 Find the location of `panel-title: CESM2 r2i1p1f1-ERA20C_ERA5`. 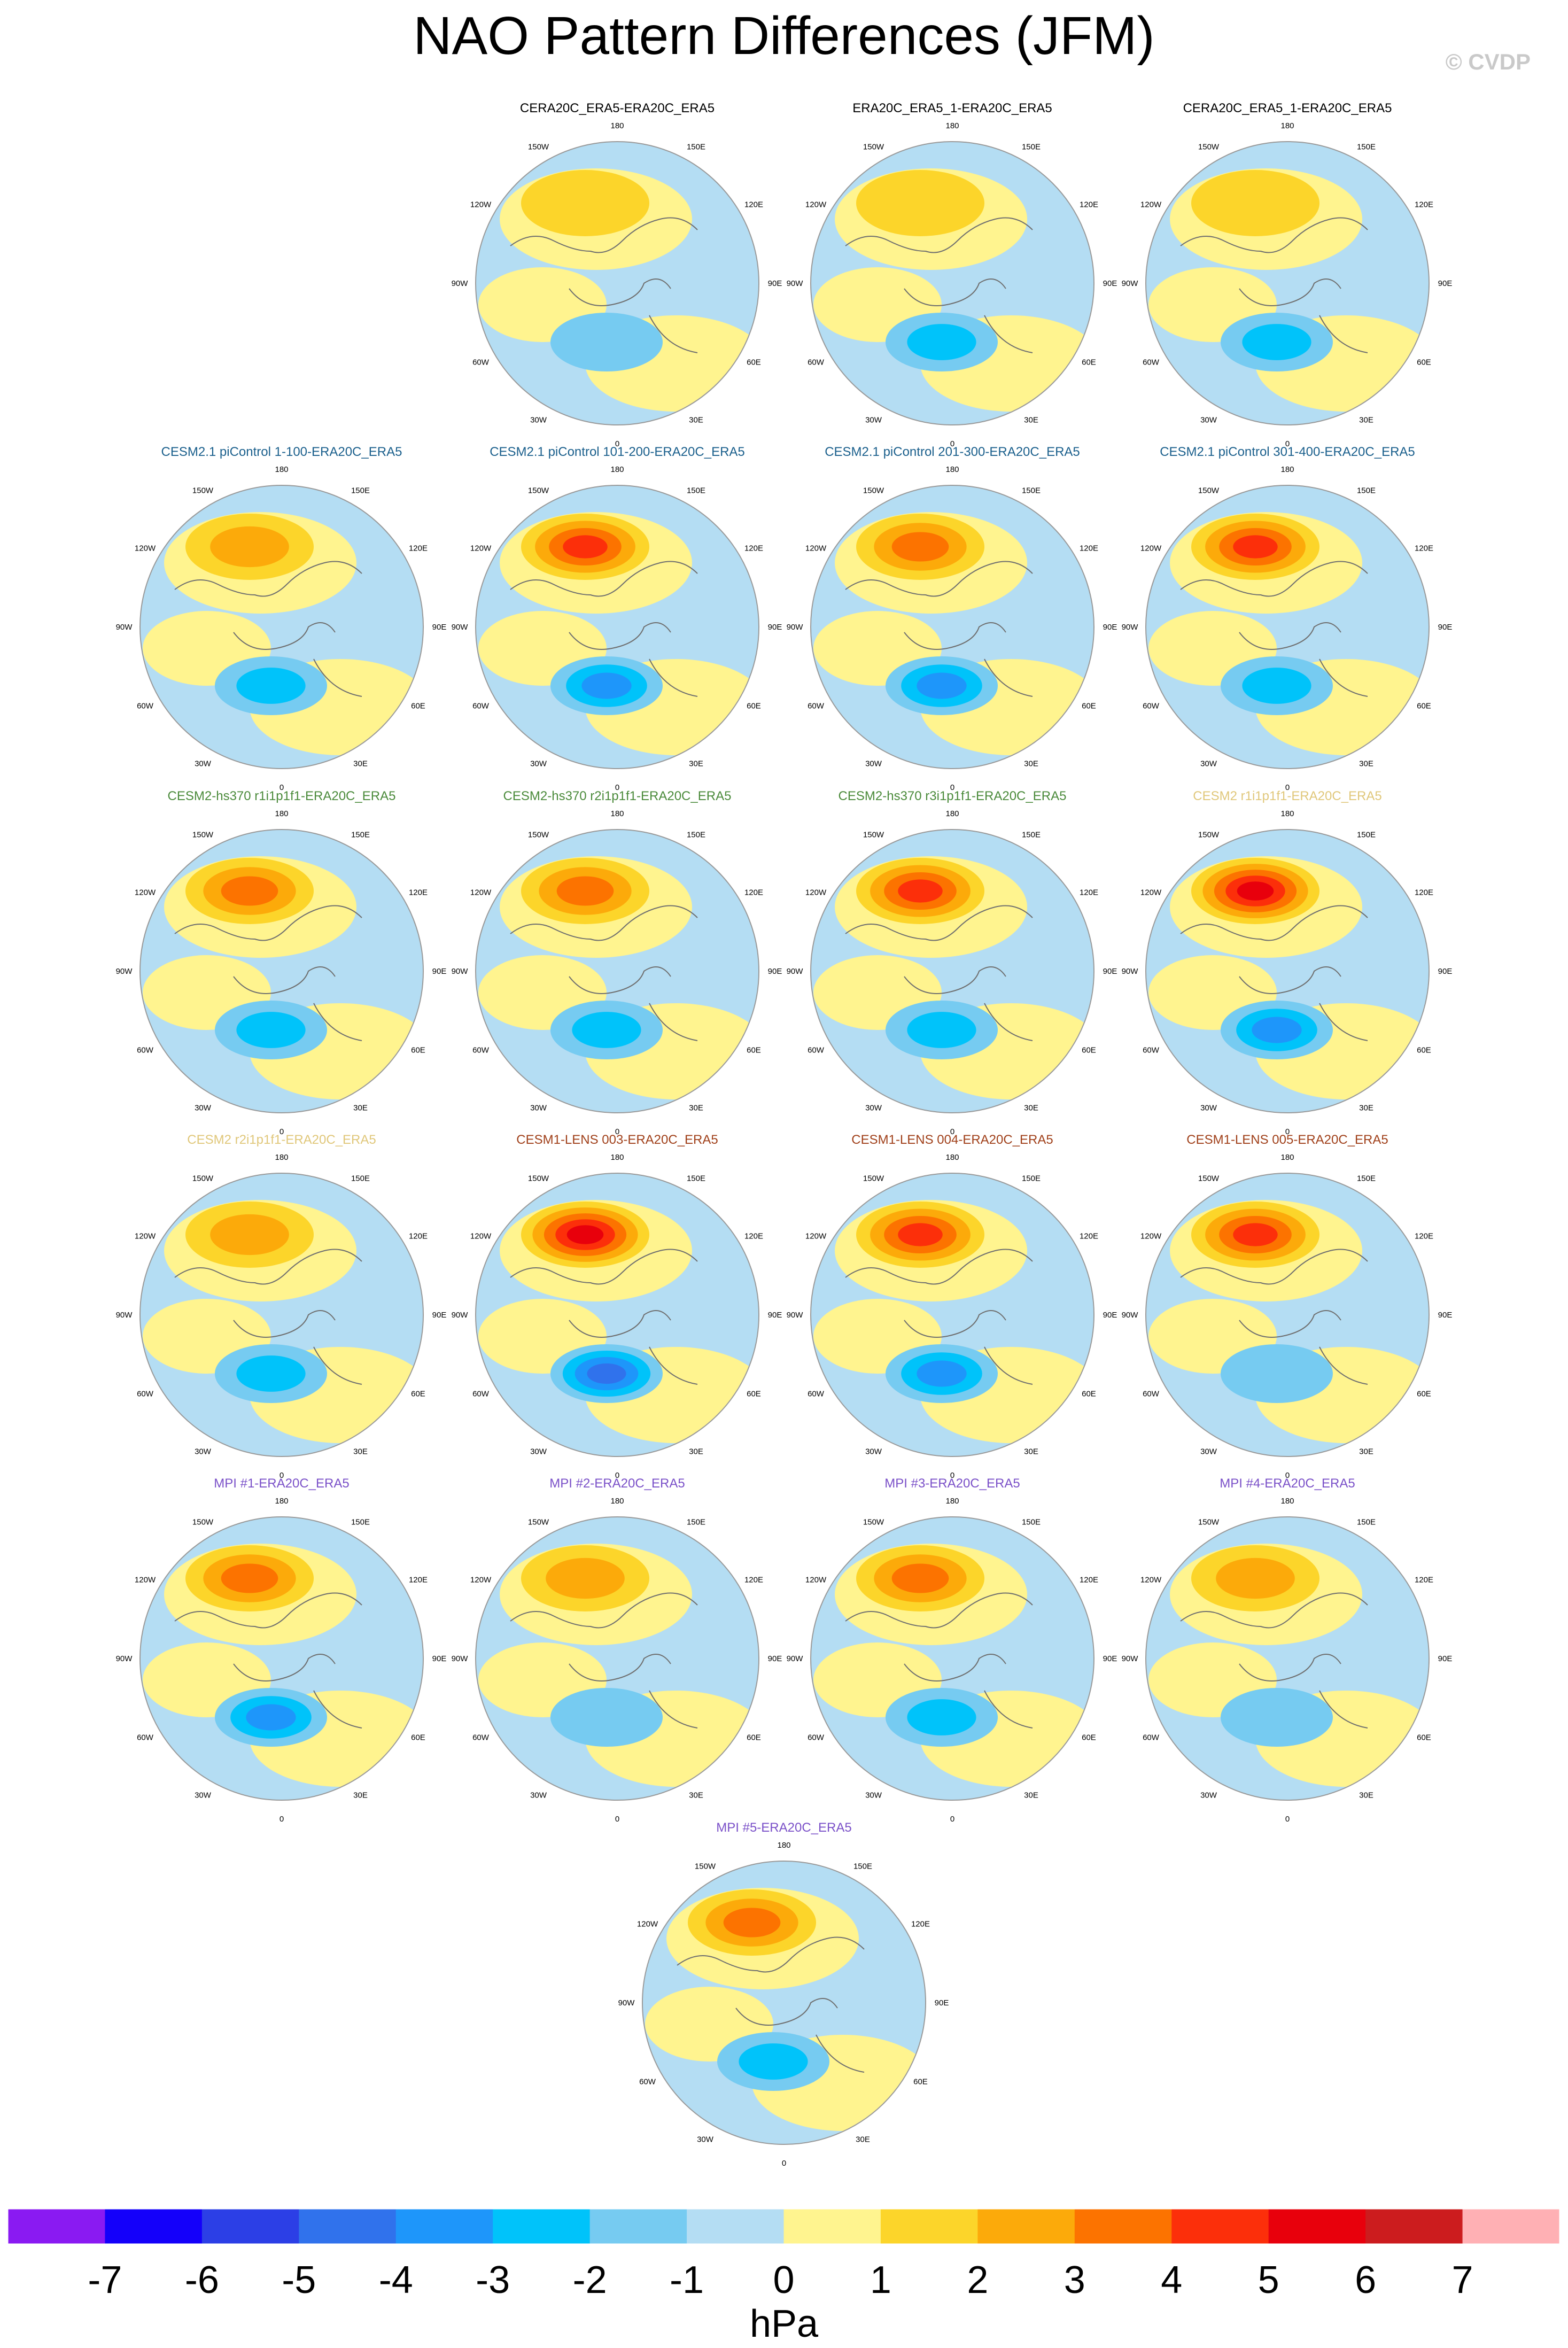

panel-title: CESM2 r2i1p1f1-ERA20C_ERA5 is located at coordinates (281, 1140).